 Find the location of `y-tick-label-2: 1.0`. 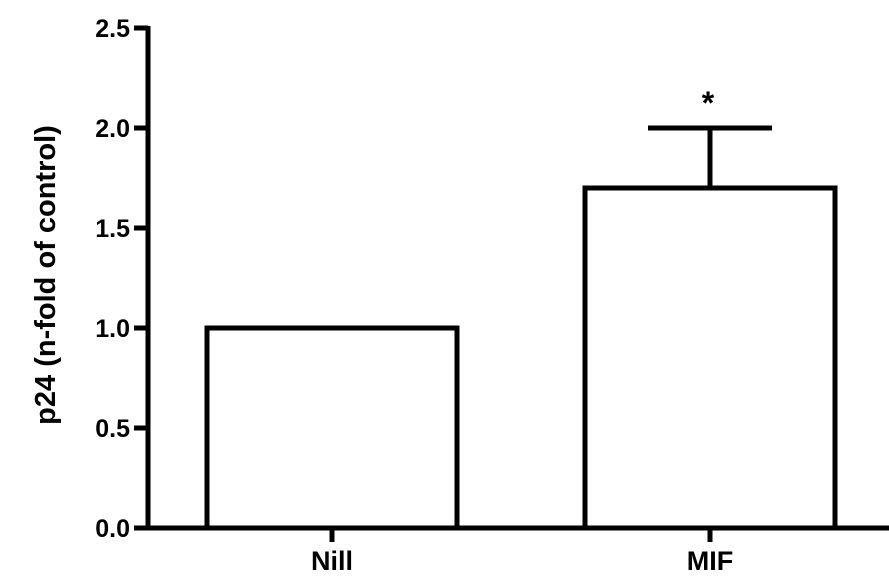

y-tick-label-2: 1.0 is located at coordinates (112, 329).